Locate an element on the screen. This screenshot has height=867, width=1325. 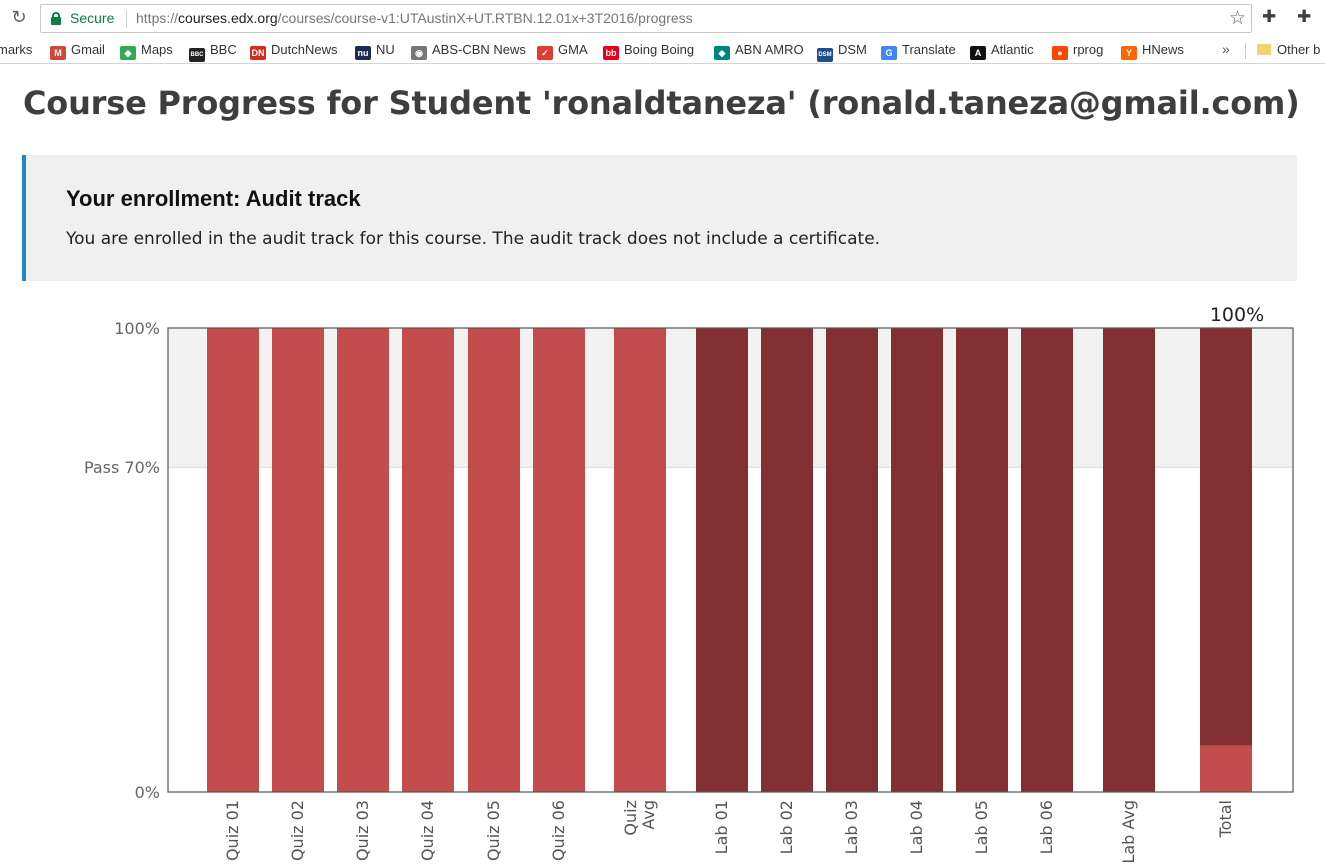
x-tick-label: Lab 06 is located at coordinates (1046, 827).